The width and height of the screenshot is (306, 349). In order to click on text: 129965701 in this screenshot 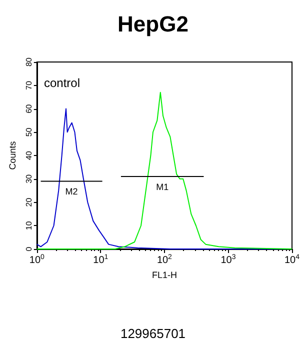, I will do `click(153, 333)`.